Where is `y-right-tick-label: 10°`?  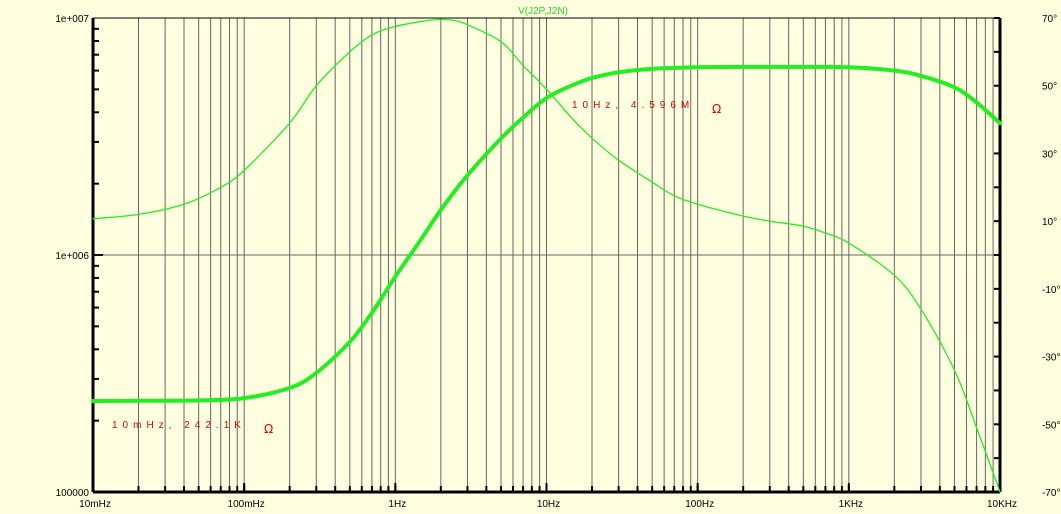 y-right-tick-label: 10° is located at coordinates (1049, 222).